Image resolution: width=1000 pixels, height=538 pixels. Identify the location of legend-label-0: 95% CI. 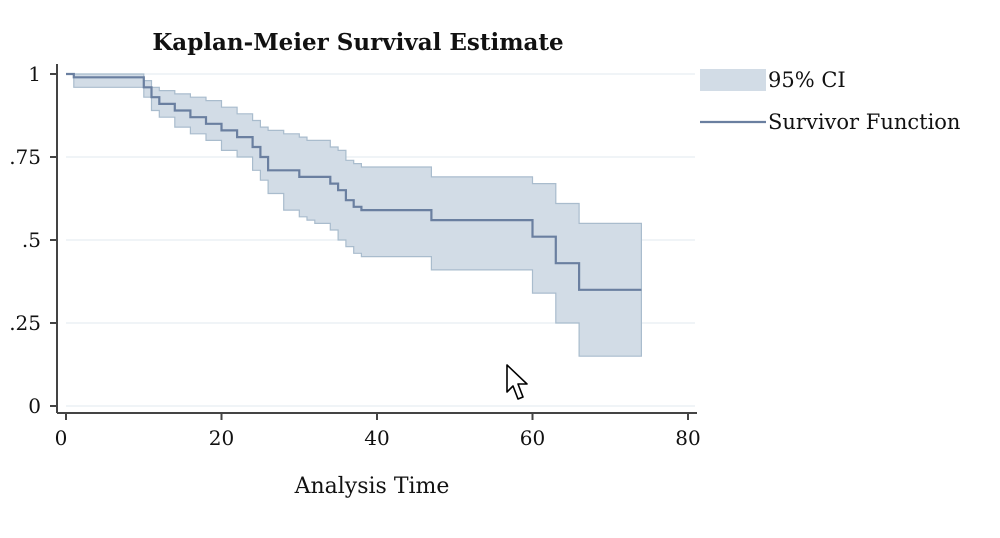
(807, 80).